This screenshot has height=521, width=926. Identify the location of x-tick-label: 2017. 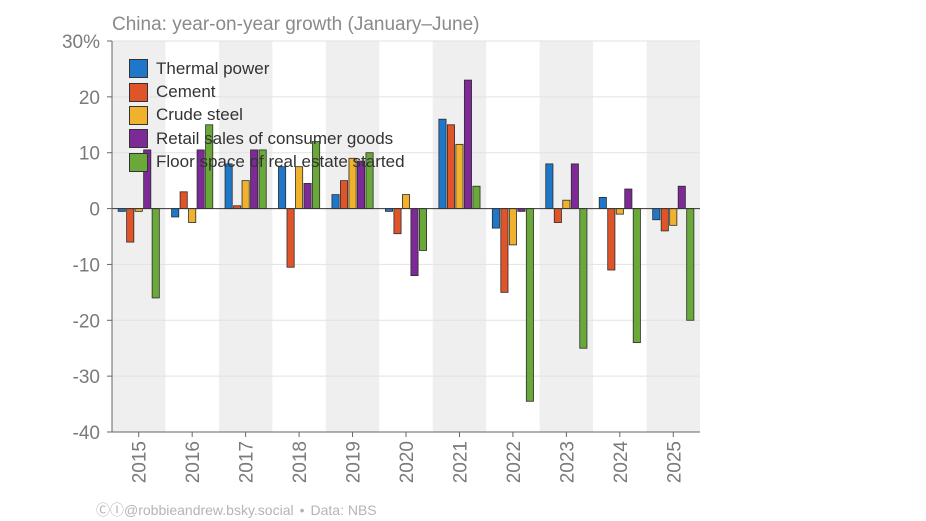
(247, 462).